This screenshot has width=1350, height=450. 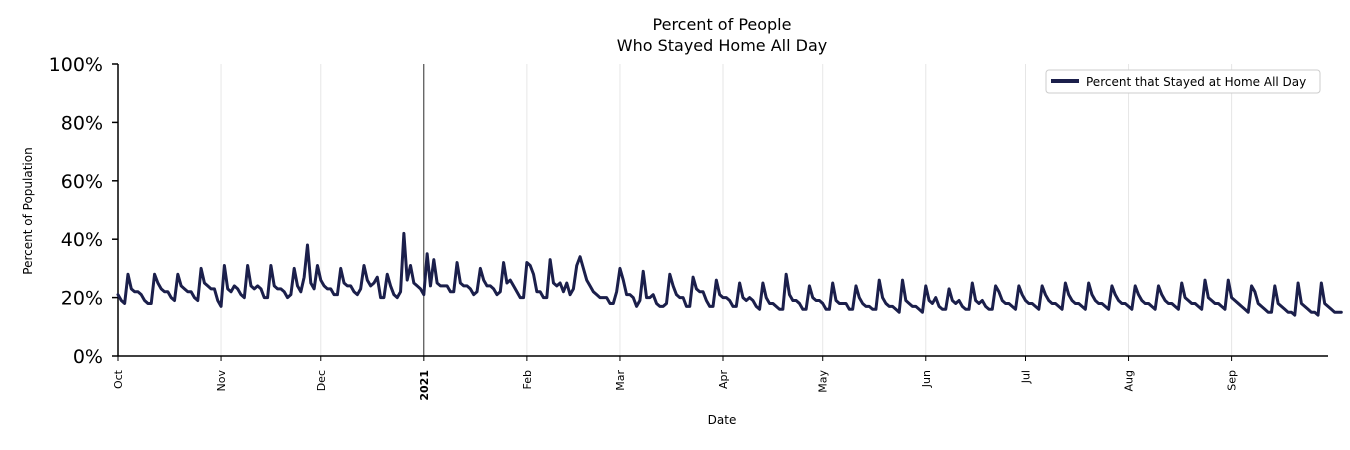 I want to click on x-tick-label-mar: Mar, so click(x=620, y=380).